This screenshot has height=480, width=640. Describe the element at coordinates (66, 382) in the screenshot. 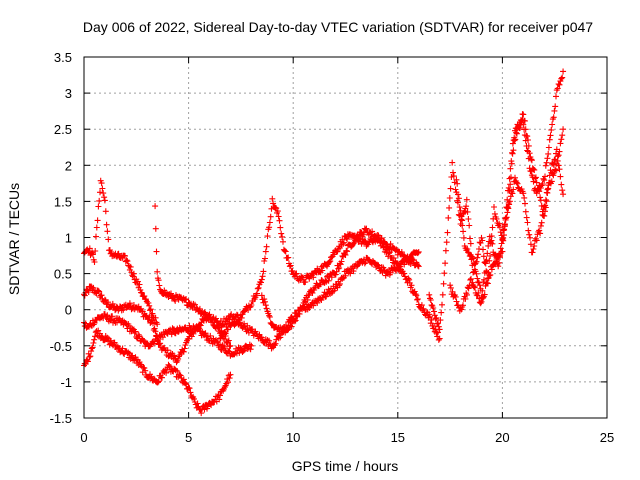

I see `y-tick-label: -1` at that location.